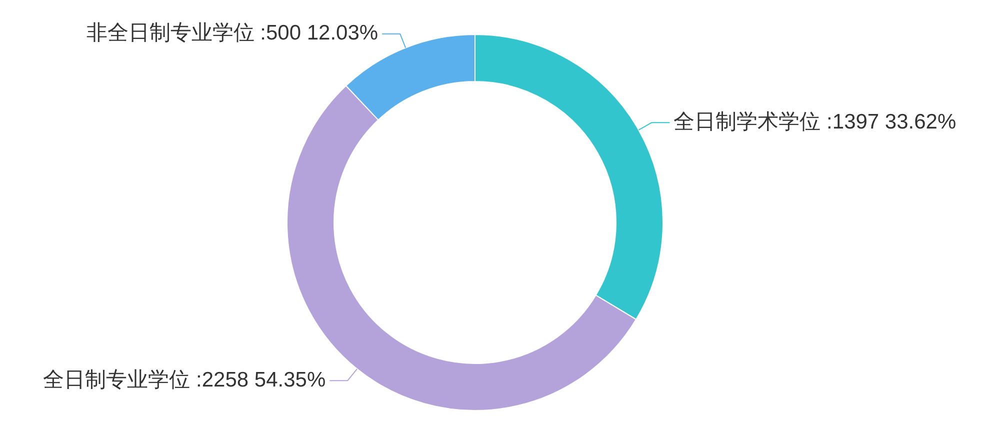  Describe the element at coordinates (815, 122) in the screenshot. I see `slice-label: 全日制学术学位 :1397 33.62%` at that location.